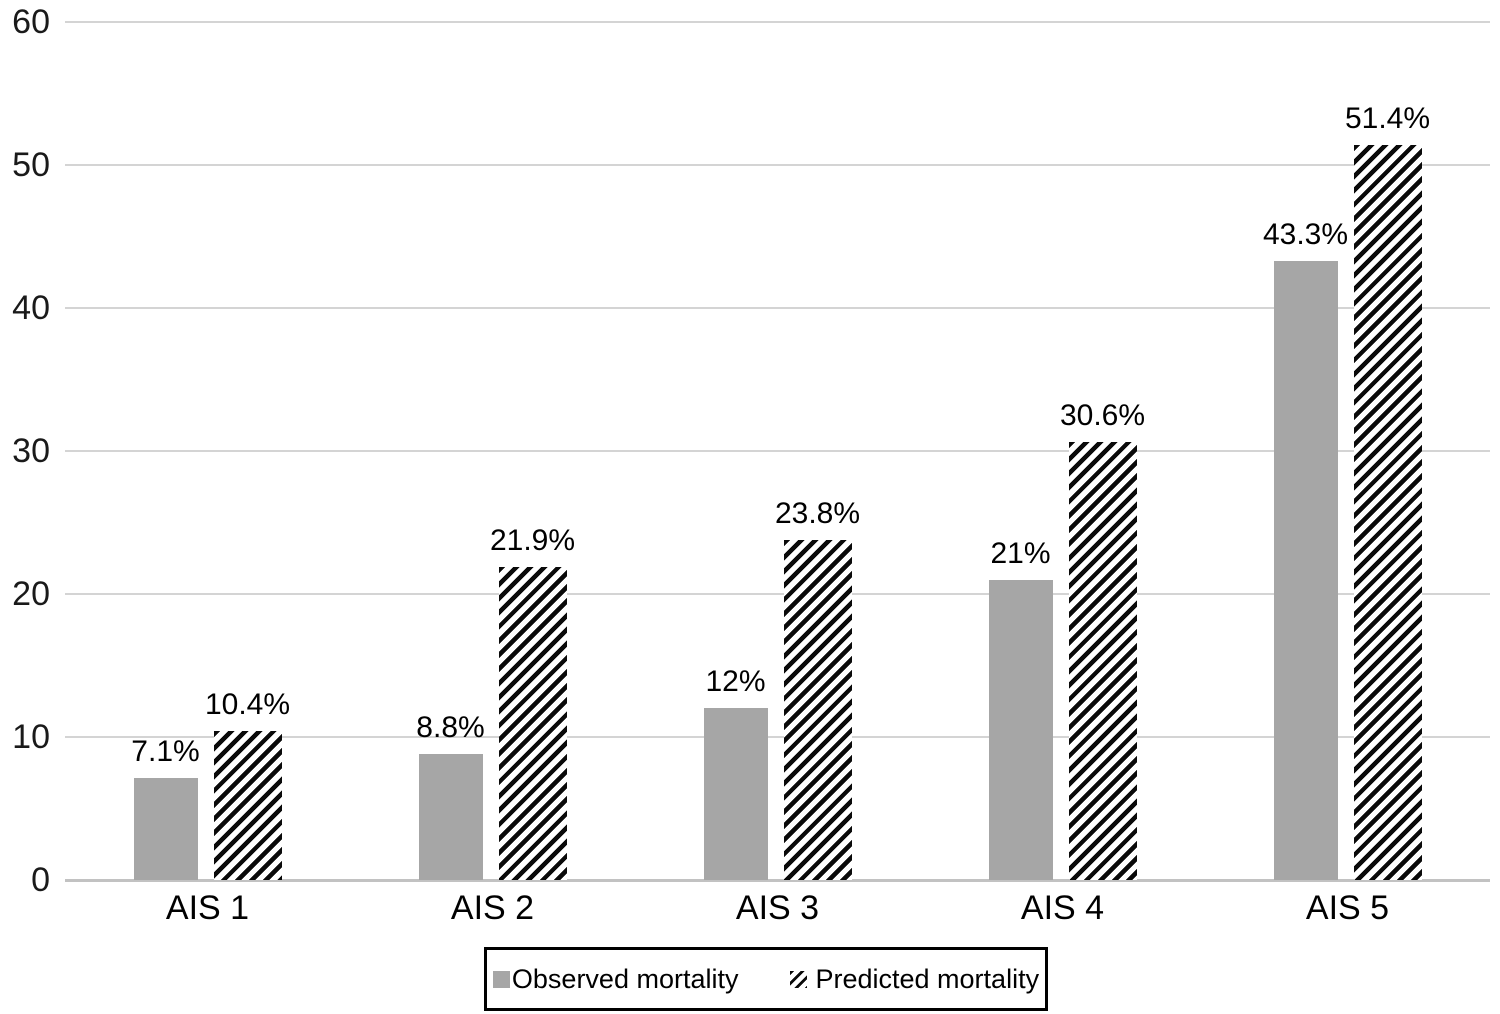 This screenshot has width=1500, height=1014. Describe the element at coordinates (1020, 553) in the screenshot. I see `bar-value-label-observed: 21%` at that location.